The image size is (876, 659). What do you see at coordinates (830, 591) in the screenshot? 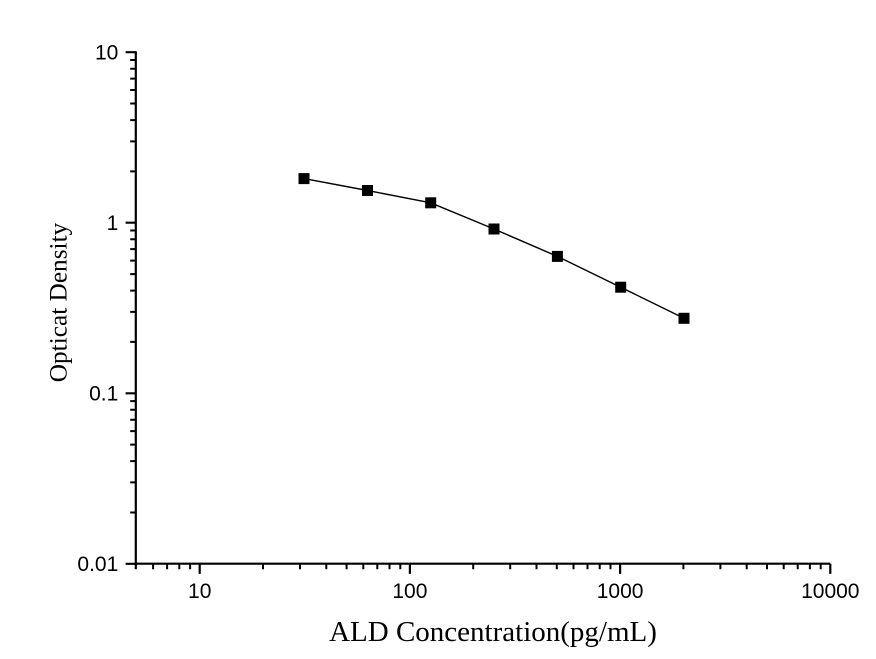
I see `svg-text: 10000` at bounding box center [830, 591].